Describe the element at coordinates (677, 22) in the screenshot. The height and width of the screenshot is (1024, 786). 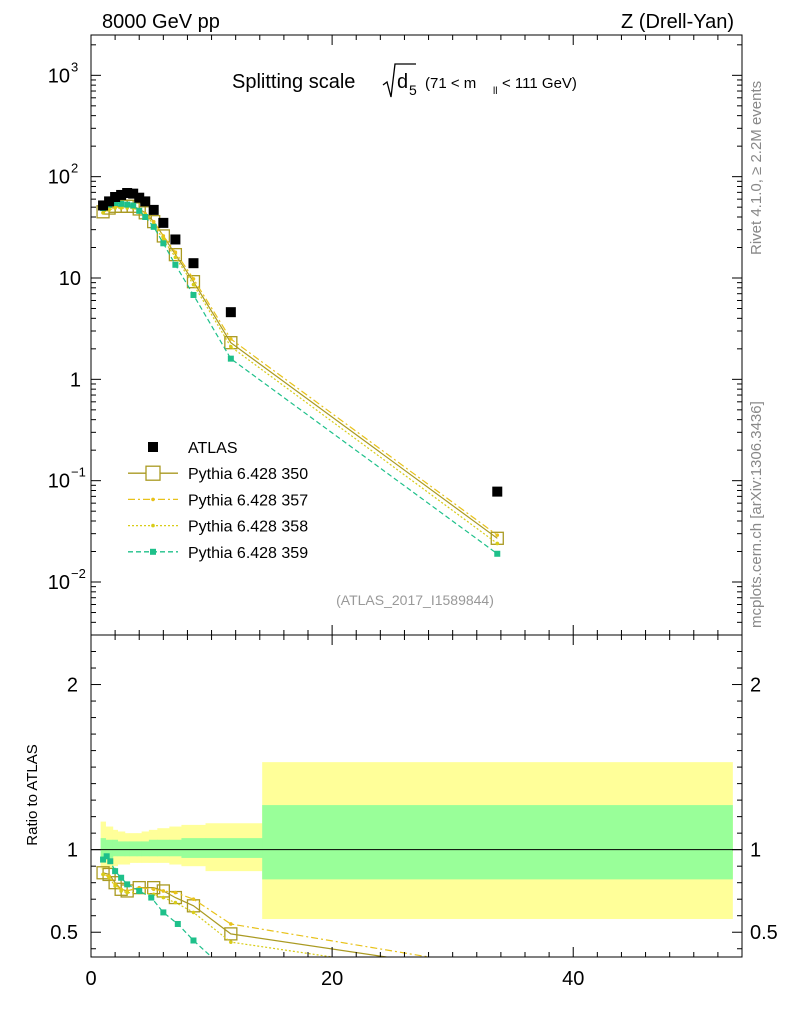
I see `process-label: Z (Drell-Yan)` at that location.